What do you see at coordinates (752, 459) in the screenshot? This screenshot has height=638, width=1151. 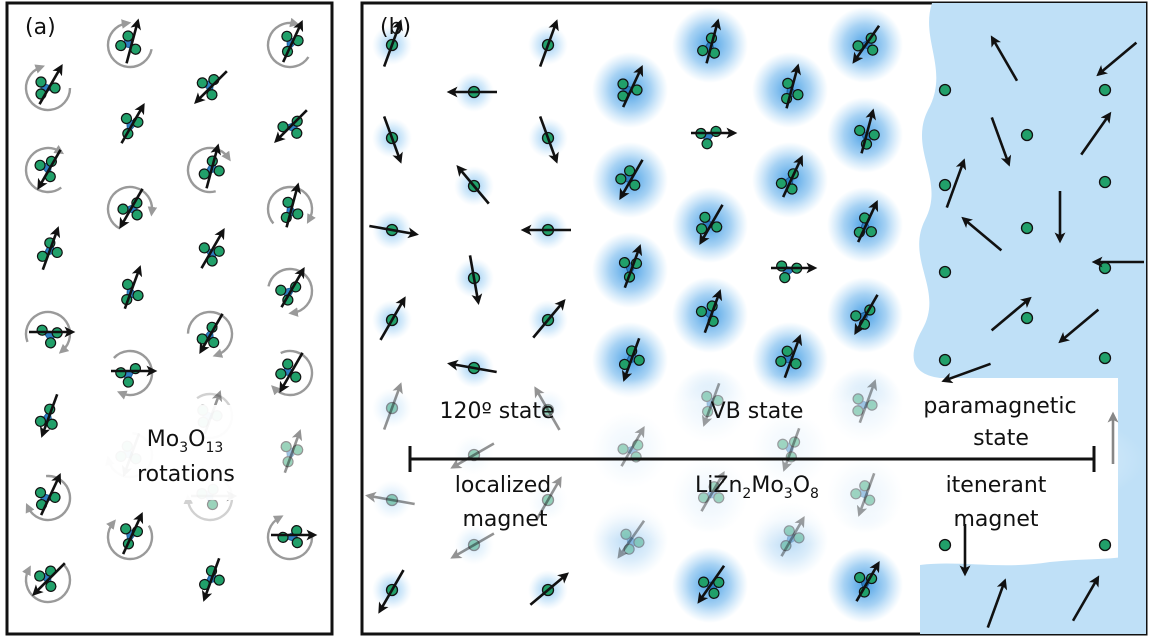 I see `localization-scale-bar` at bounding box center [752, 459].